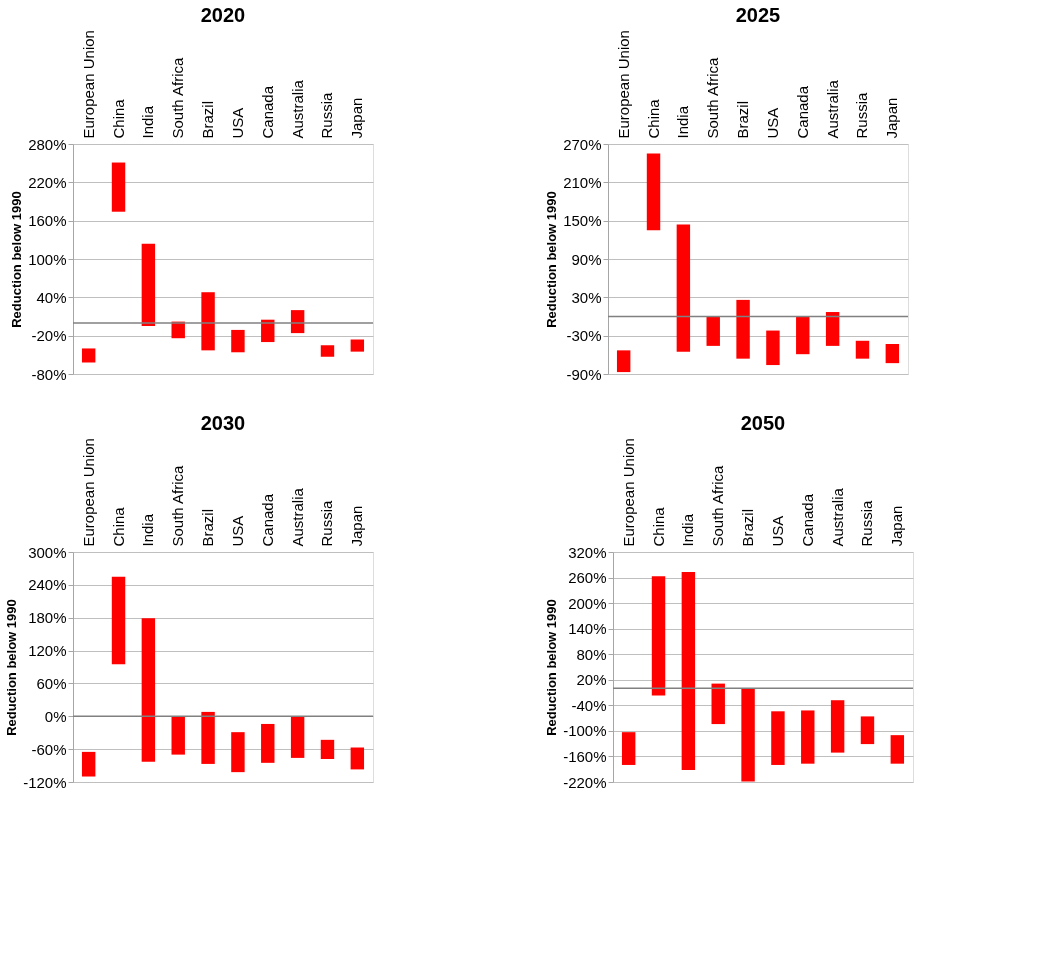 Image resolution: width=1060 pixels, height=958 pixels. Describe the element at coordinates (763, 422) in the screenshot. I see `chart-title: 2050` at that location.